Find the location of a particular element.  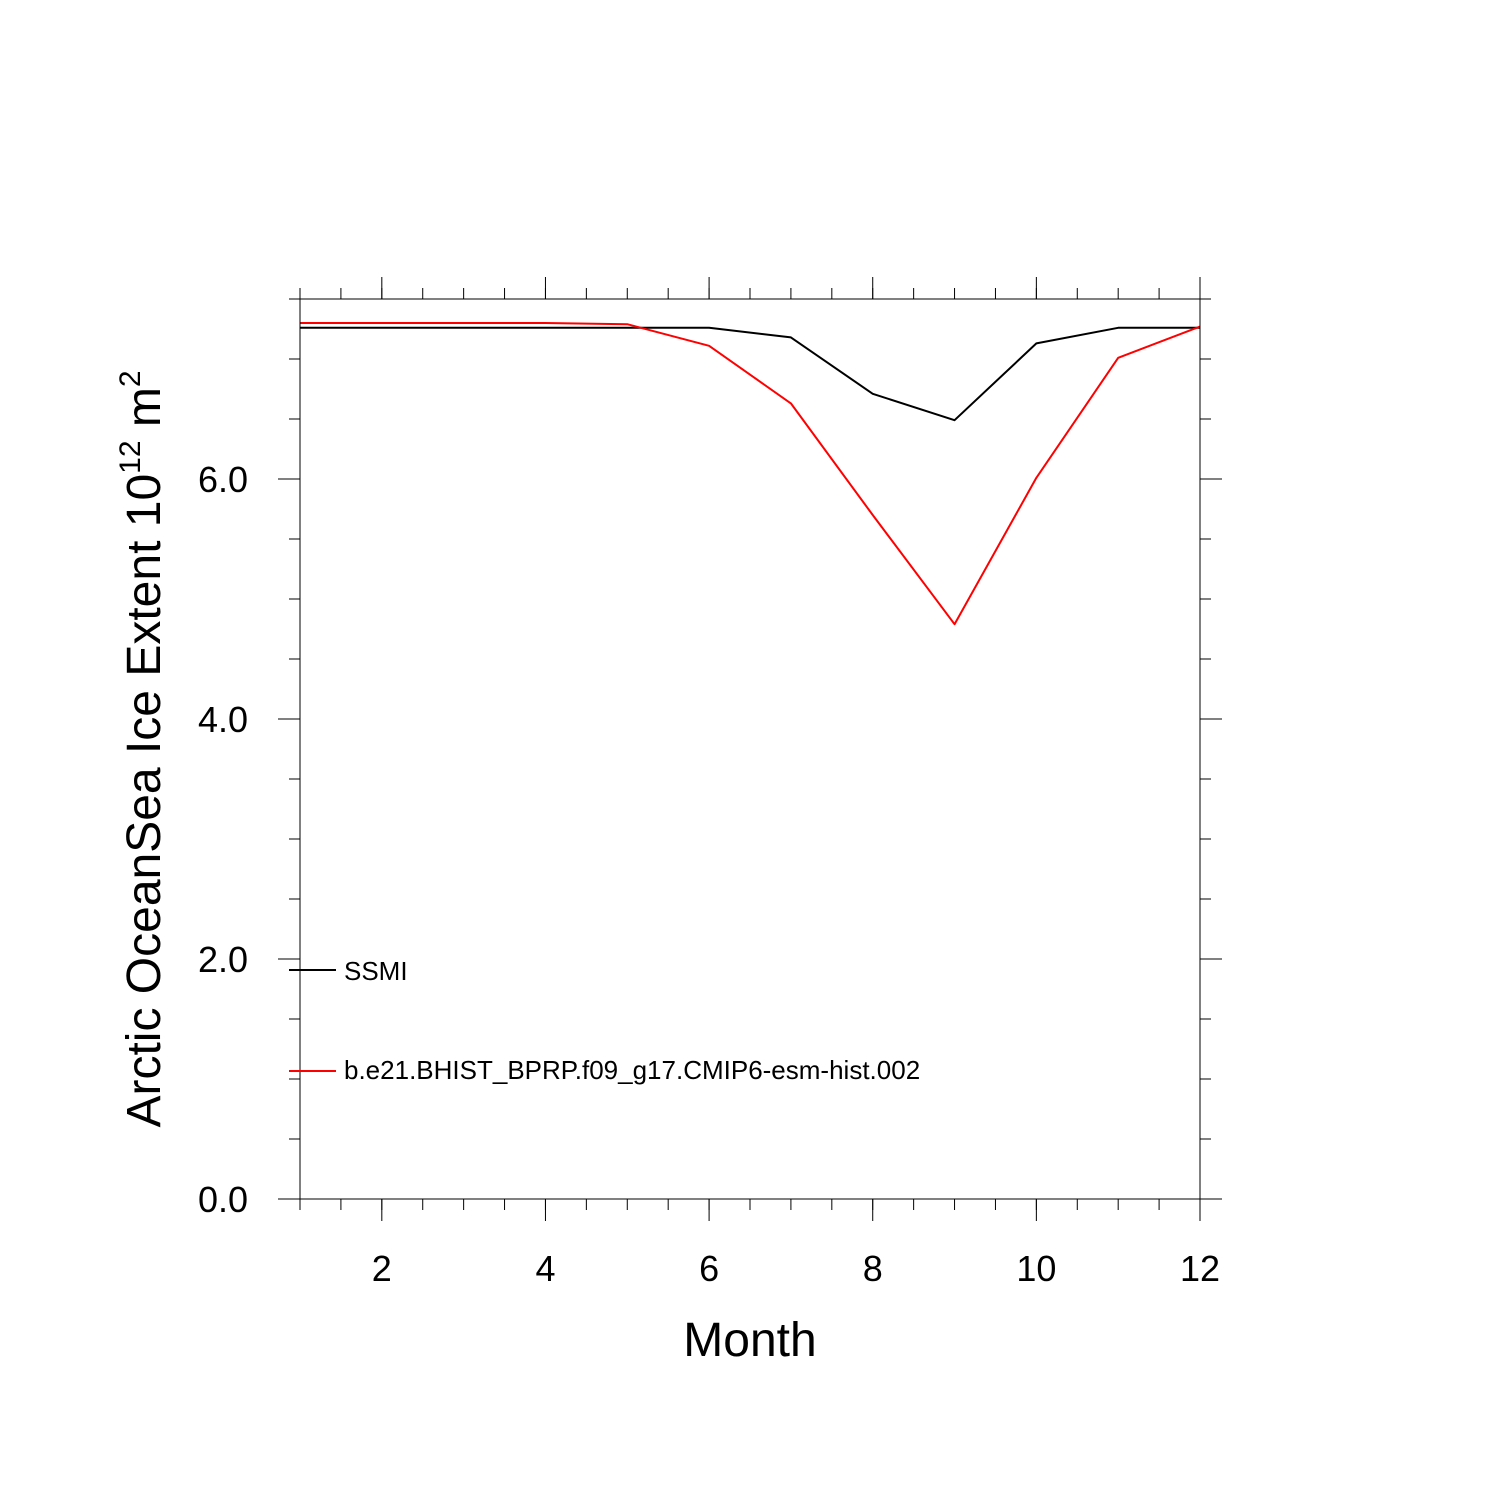

x-tick-label: 4 is located at coordinates (545, 1268).